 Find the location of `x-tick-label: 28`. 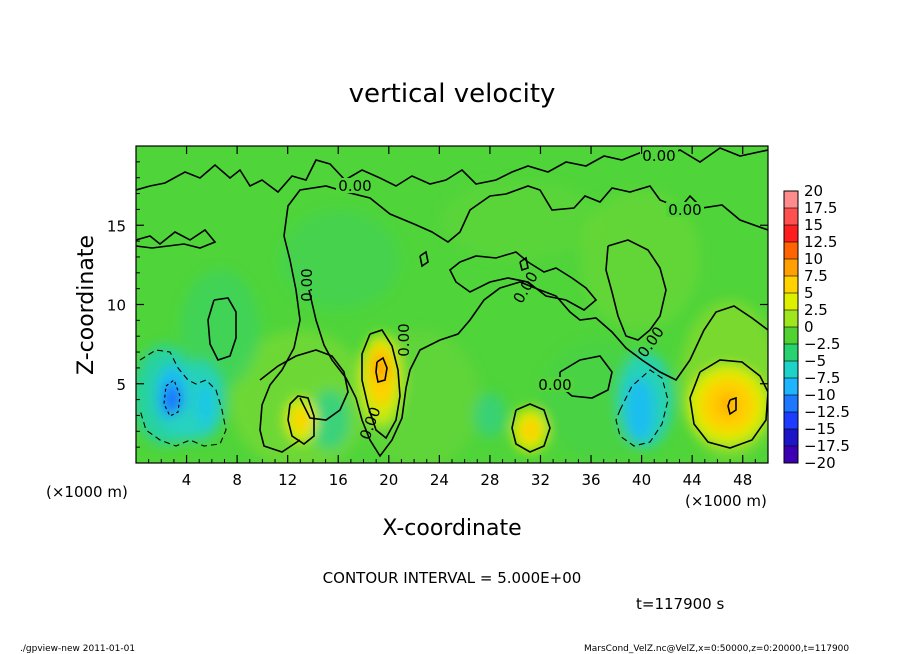

x-tick-label: 28 is located at coordinates (489, 480).